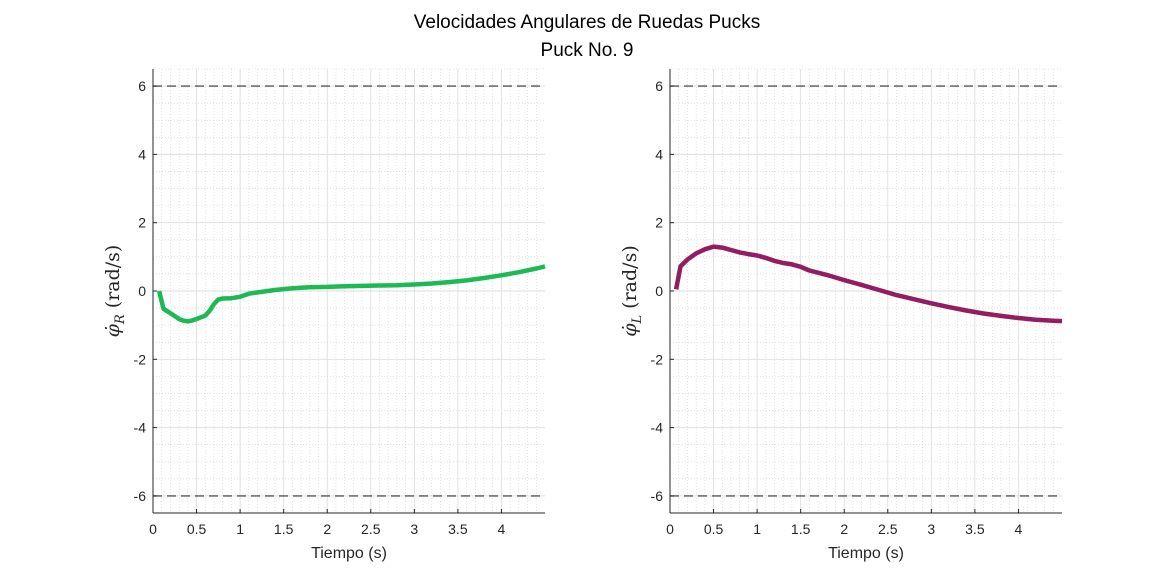 Image resolution: width=1174 pixels, height=573 pixels. What do you see at coordinates (120, 319) in the screenshot?
I see `y-axis-subscript: R` at bounding box center [120, 319].